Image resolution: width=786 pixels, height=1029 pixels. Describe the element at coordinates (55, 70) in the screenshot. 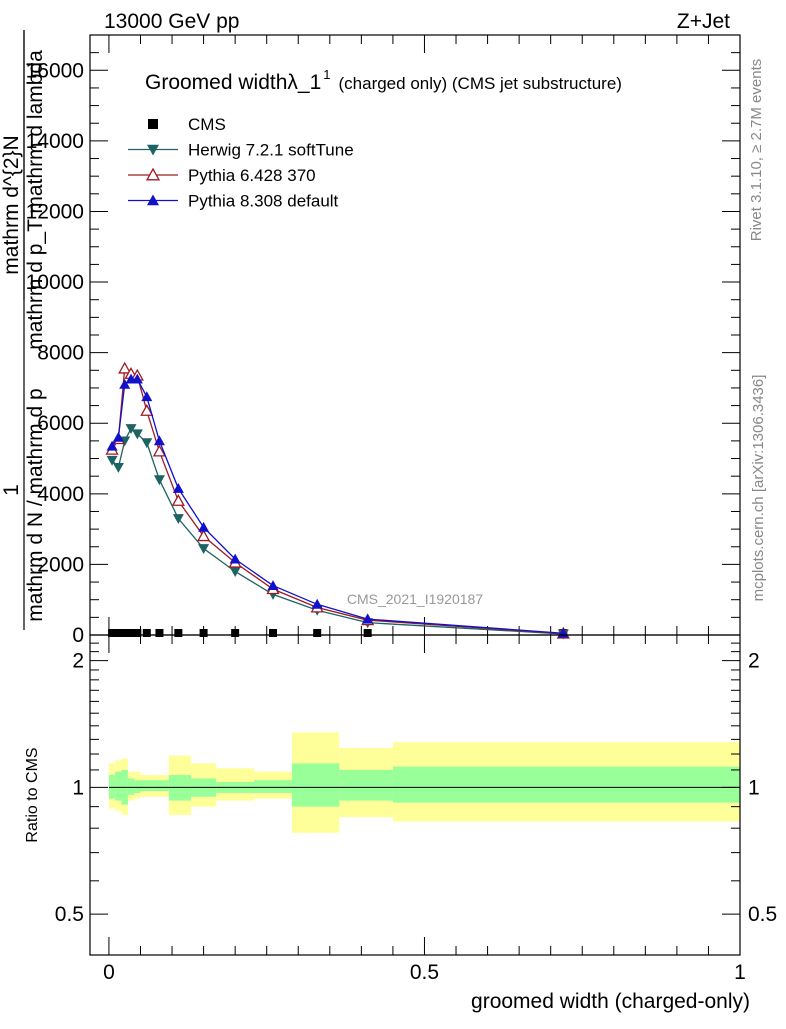

I see `y-tick-label: 16000` at that location.